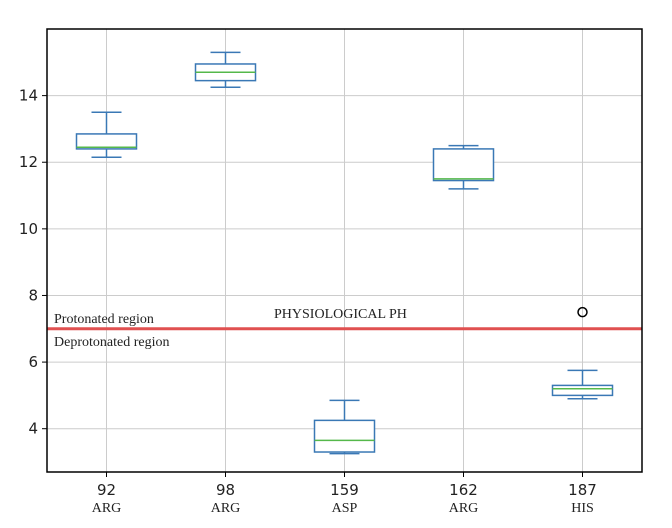 The width and height of the screenshot is (672, 528). Describe the element at coordinates (111, 342) in the screenshot. I see `deprotonated-region-label: Deprotonated region` at that location.